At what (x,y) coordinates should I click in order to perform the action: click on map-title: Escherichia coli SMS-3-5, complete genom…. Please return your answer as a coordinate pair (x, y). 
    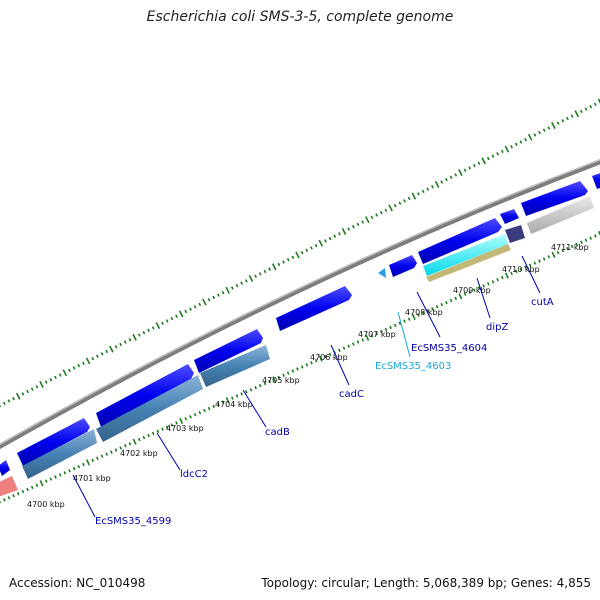
    Looking at the image, I should click on (300, 17).